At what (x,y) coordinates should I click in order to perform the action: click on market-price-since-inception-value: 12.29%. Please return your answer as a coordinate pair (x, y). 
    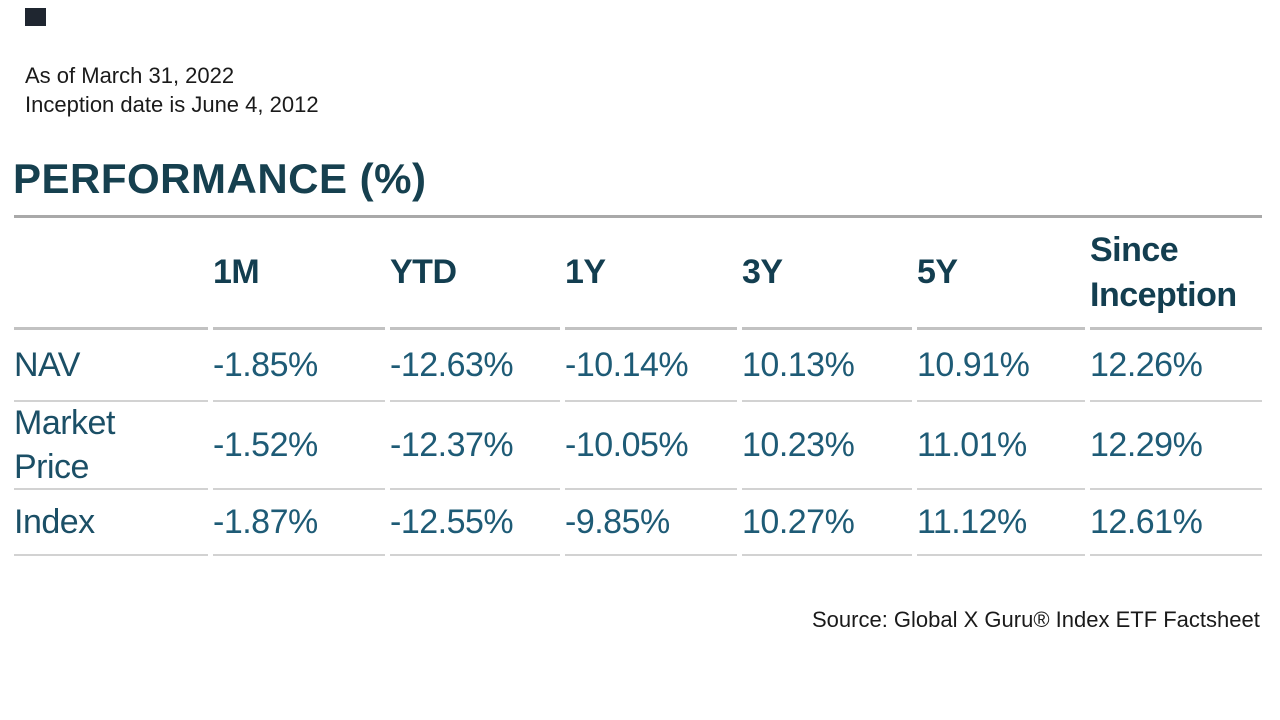
    Looking at the image, I should click on (1176, 446).